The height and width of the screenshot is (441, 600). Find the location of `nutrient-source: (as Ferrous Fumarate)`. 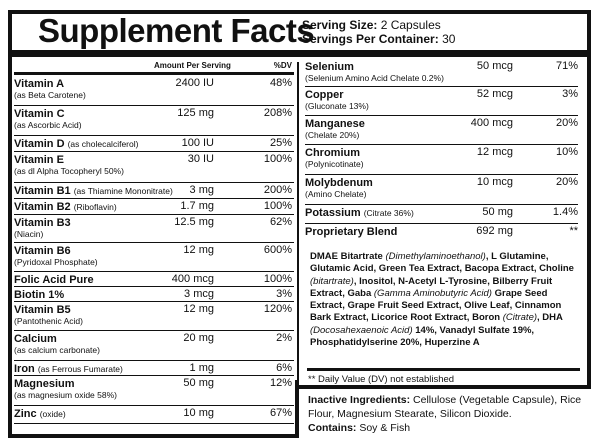

nutrient-source: (as Ferrous Fumarate) is located at coordinates (80, 369).